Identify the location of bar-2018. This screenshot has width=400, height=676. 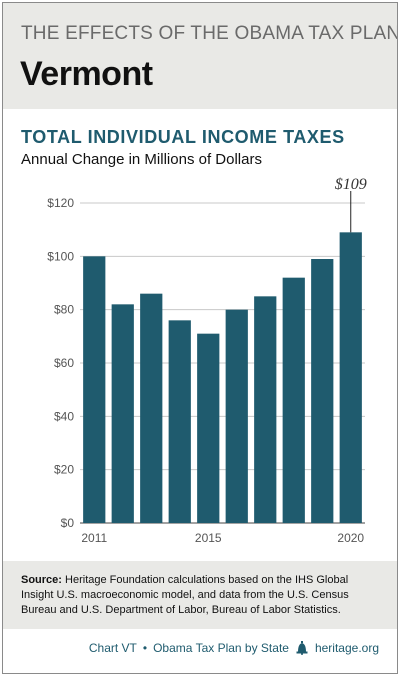
(293, 400).